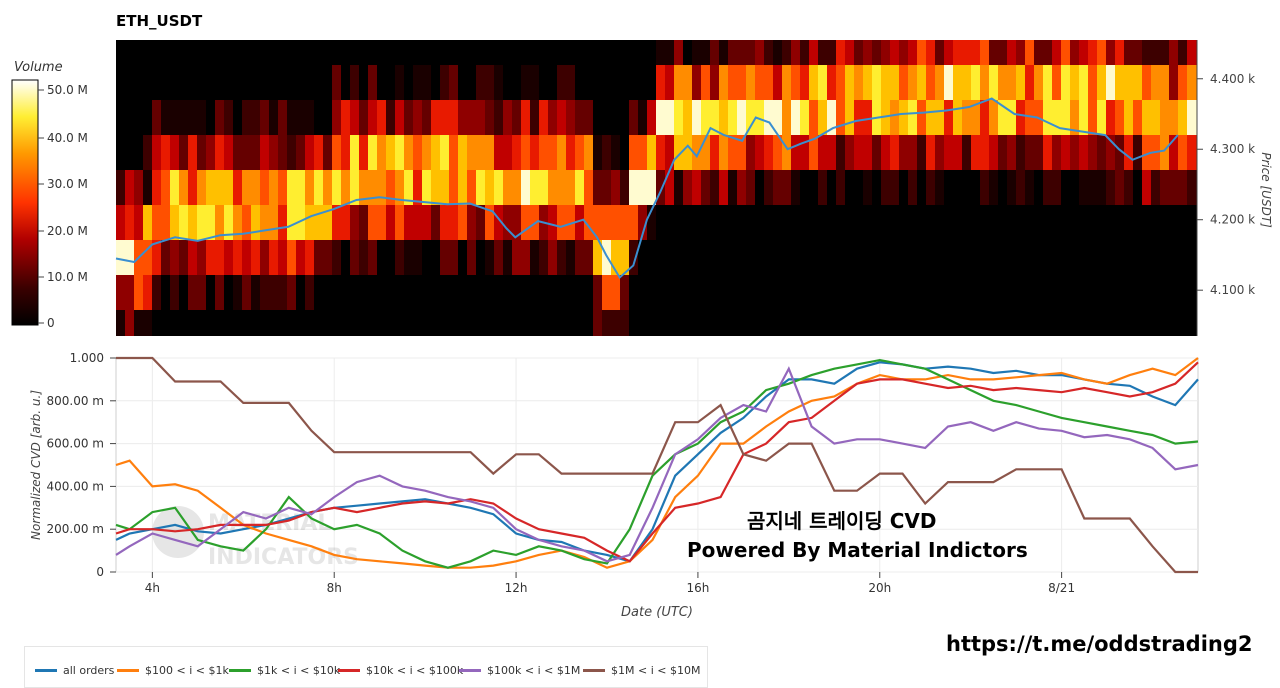 Image resolution: width=1280 pixels, height=688 pixels. What do you see at coordinates (299, 670) in the screenshot?
I see `legend-label: $1k < i < $10k` at bounding box center [299, 670].